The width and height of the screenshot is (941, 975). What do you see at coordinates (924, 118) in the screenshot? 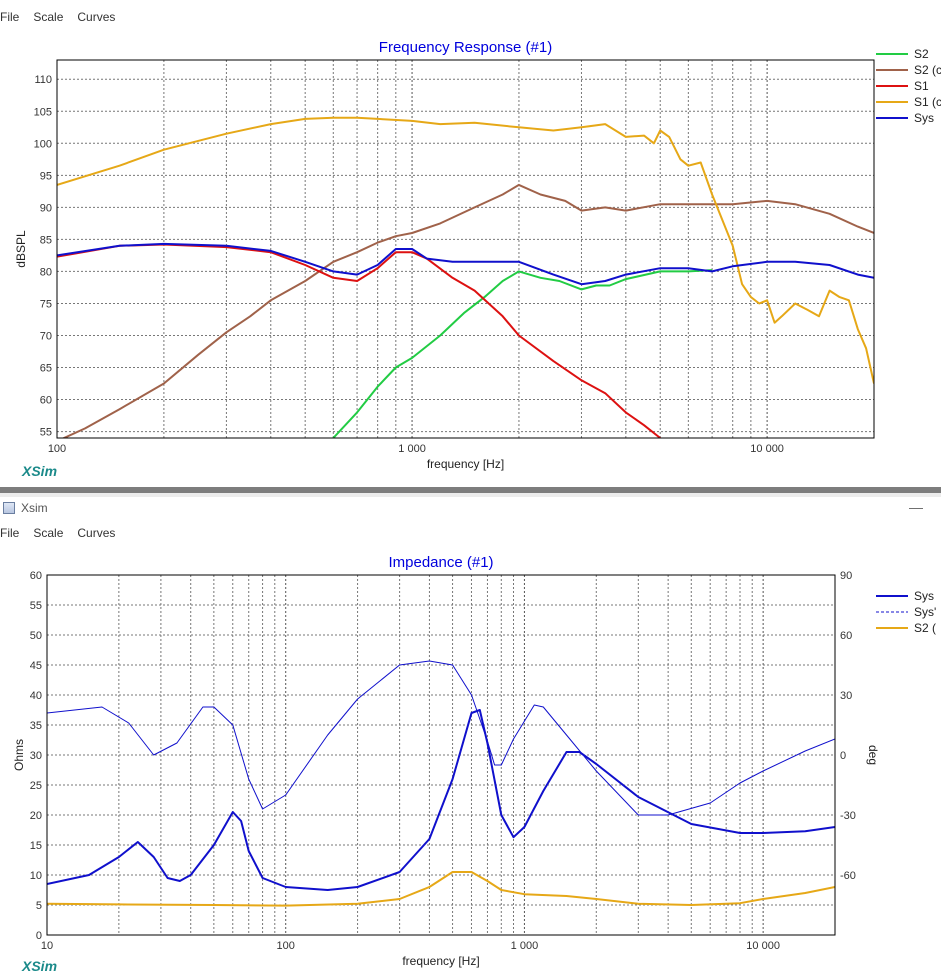
I see `legend-label-4: Sys` at bounding box center [924, 118].